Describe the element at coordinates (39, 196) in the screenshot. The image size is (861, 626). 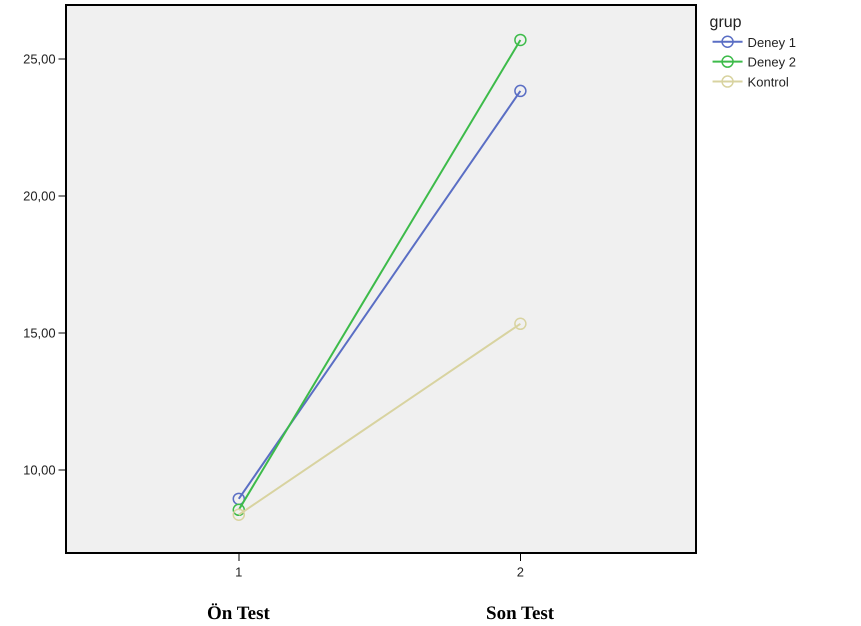
I see `y-tick-label: 20,00` at that location.